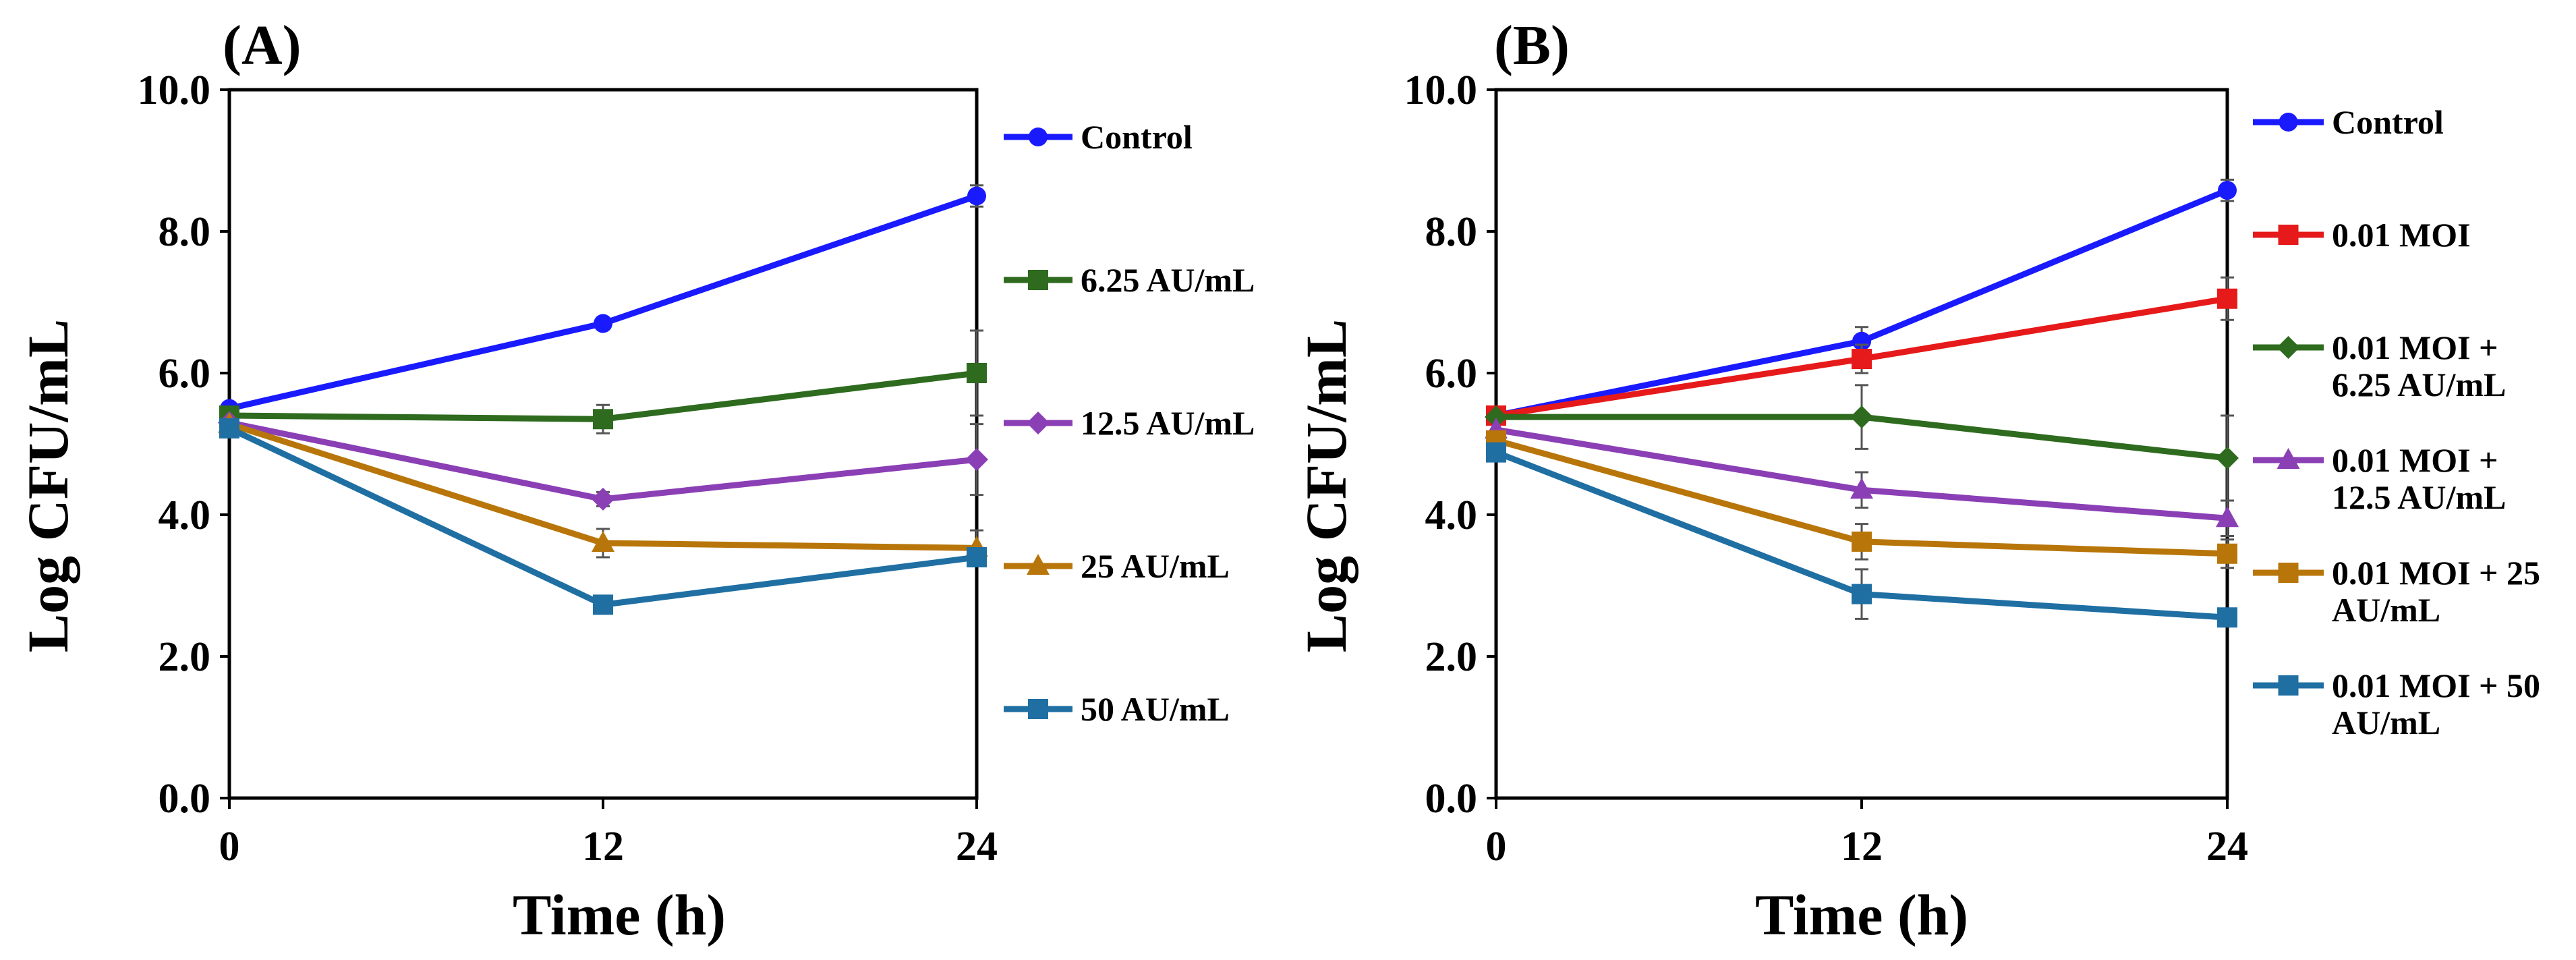 This screenshot has width=2576, height=960. I want to click on y-tick-label-a: 8.0, so click(185, 232).